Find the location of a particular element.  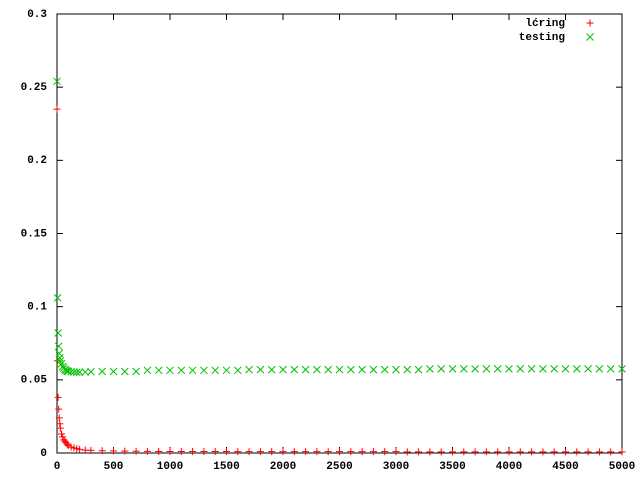

x-tick-label: 5000 is located at coordinates (622, 467).